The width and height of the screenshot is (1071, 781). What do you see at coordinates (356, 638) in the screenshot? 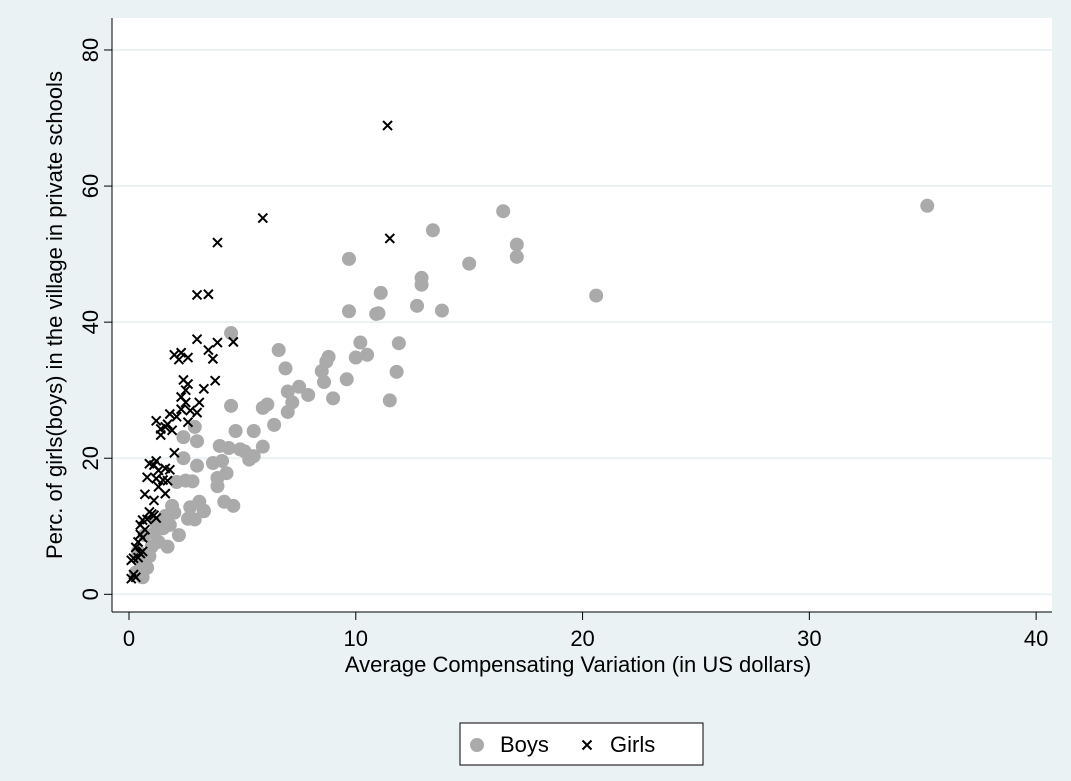
I see `x-tick-label: 10` at bounding box center [356, 638].